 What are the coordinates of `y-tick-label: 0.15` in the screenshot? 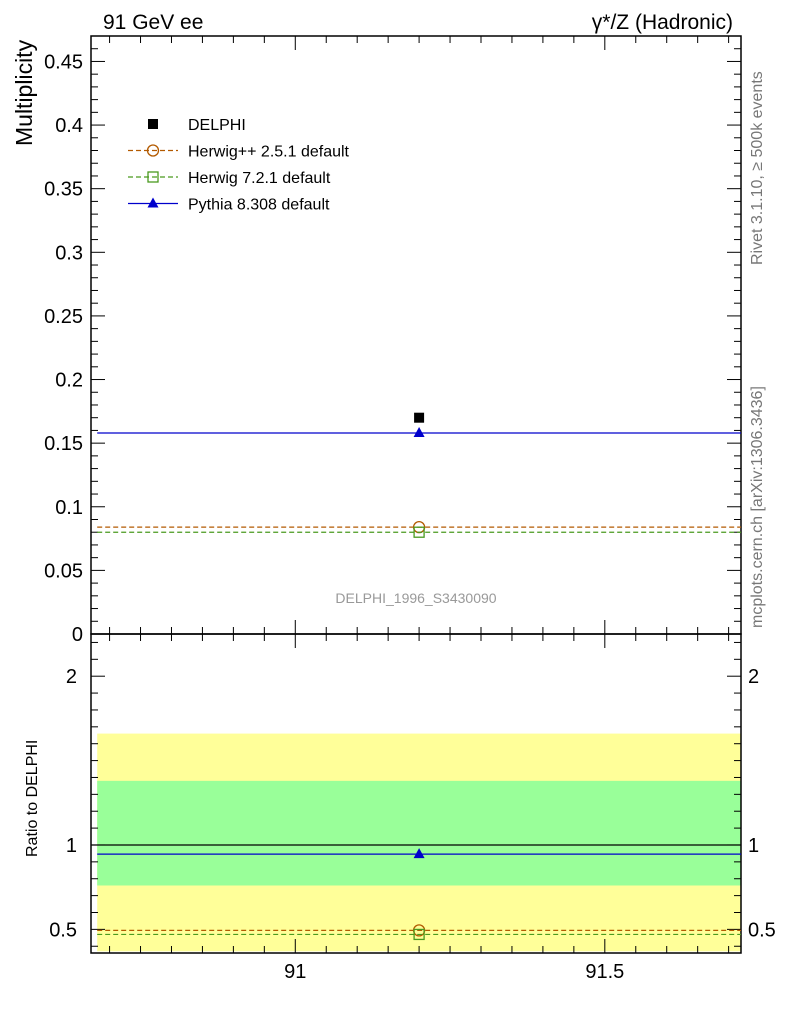 It's located at (63, 444).